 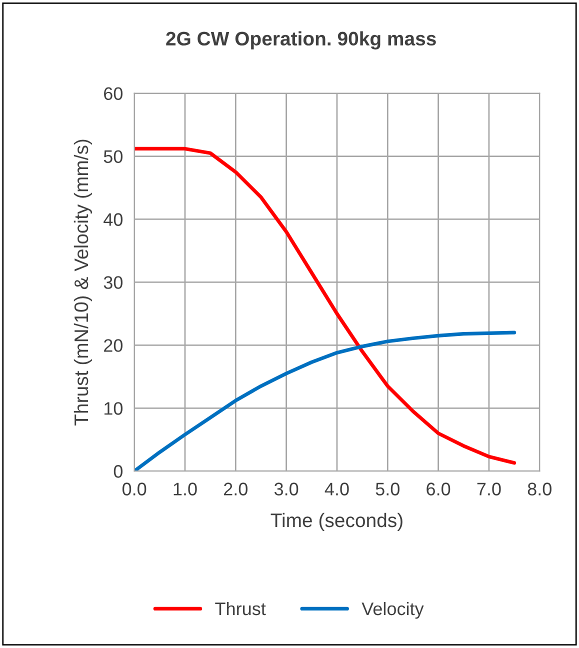 I want to click on x-tick-label: 2.0, so click(x=236, y=489).